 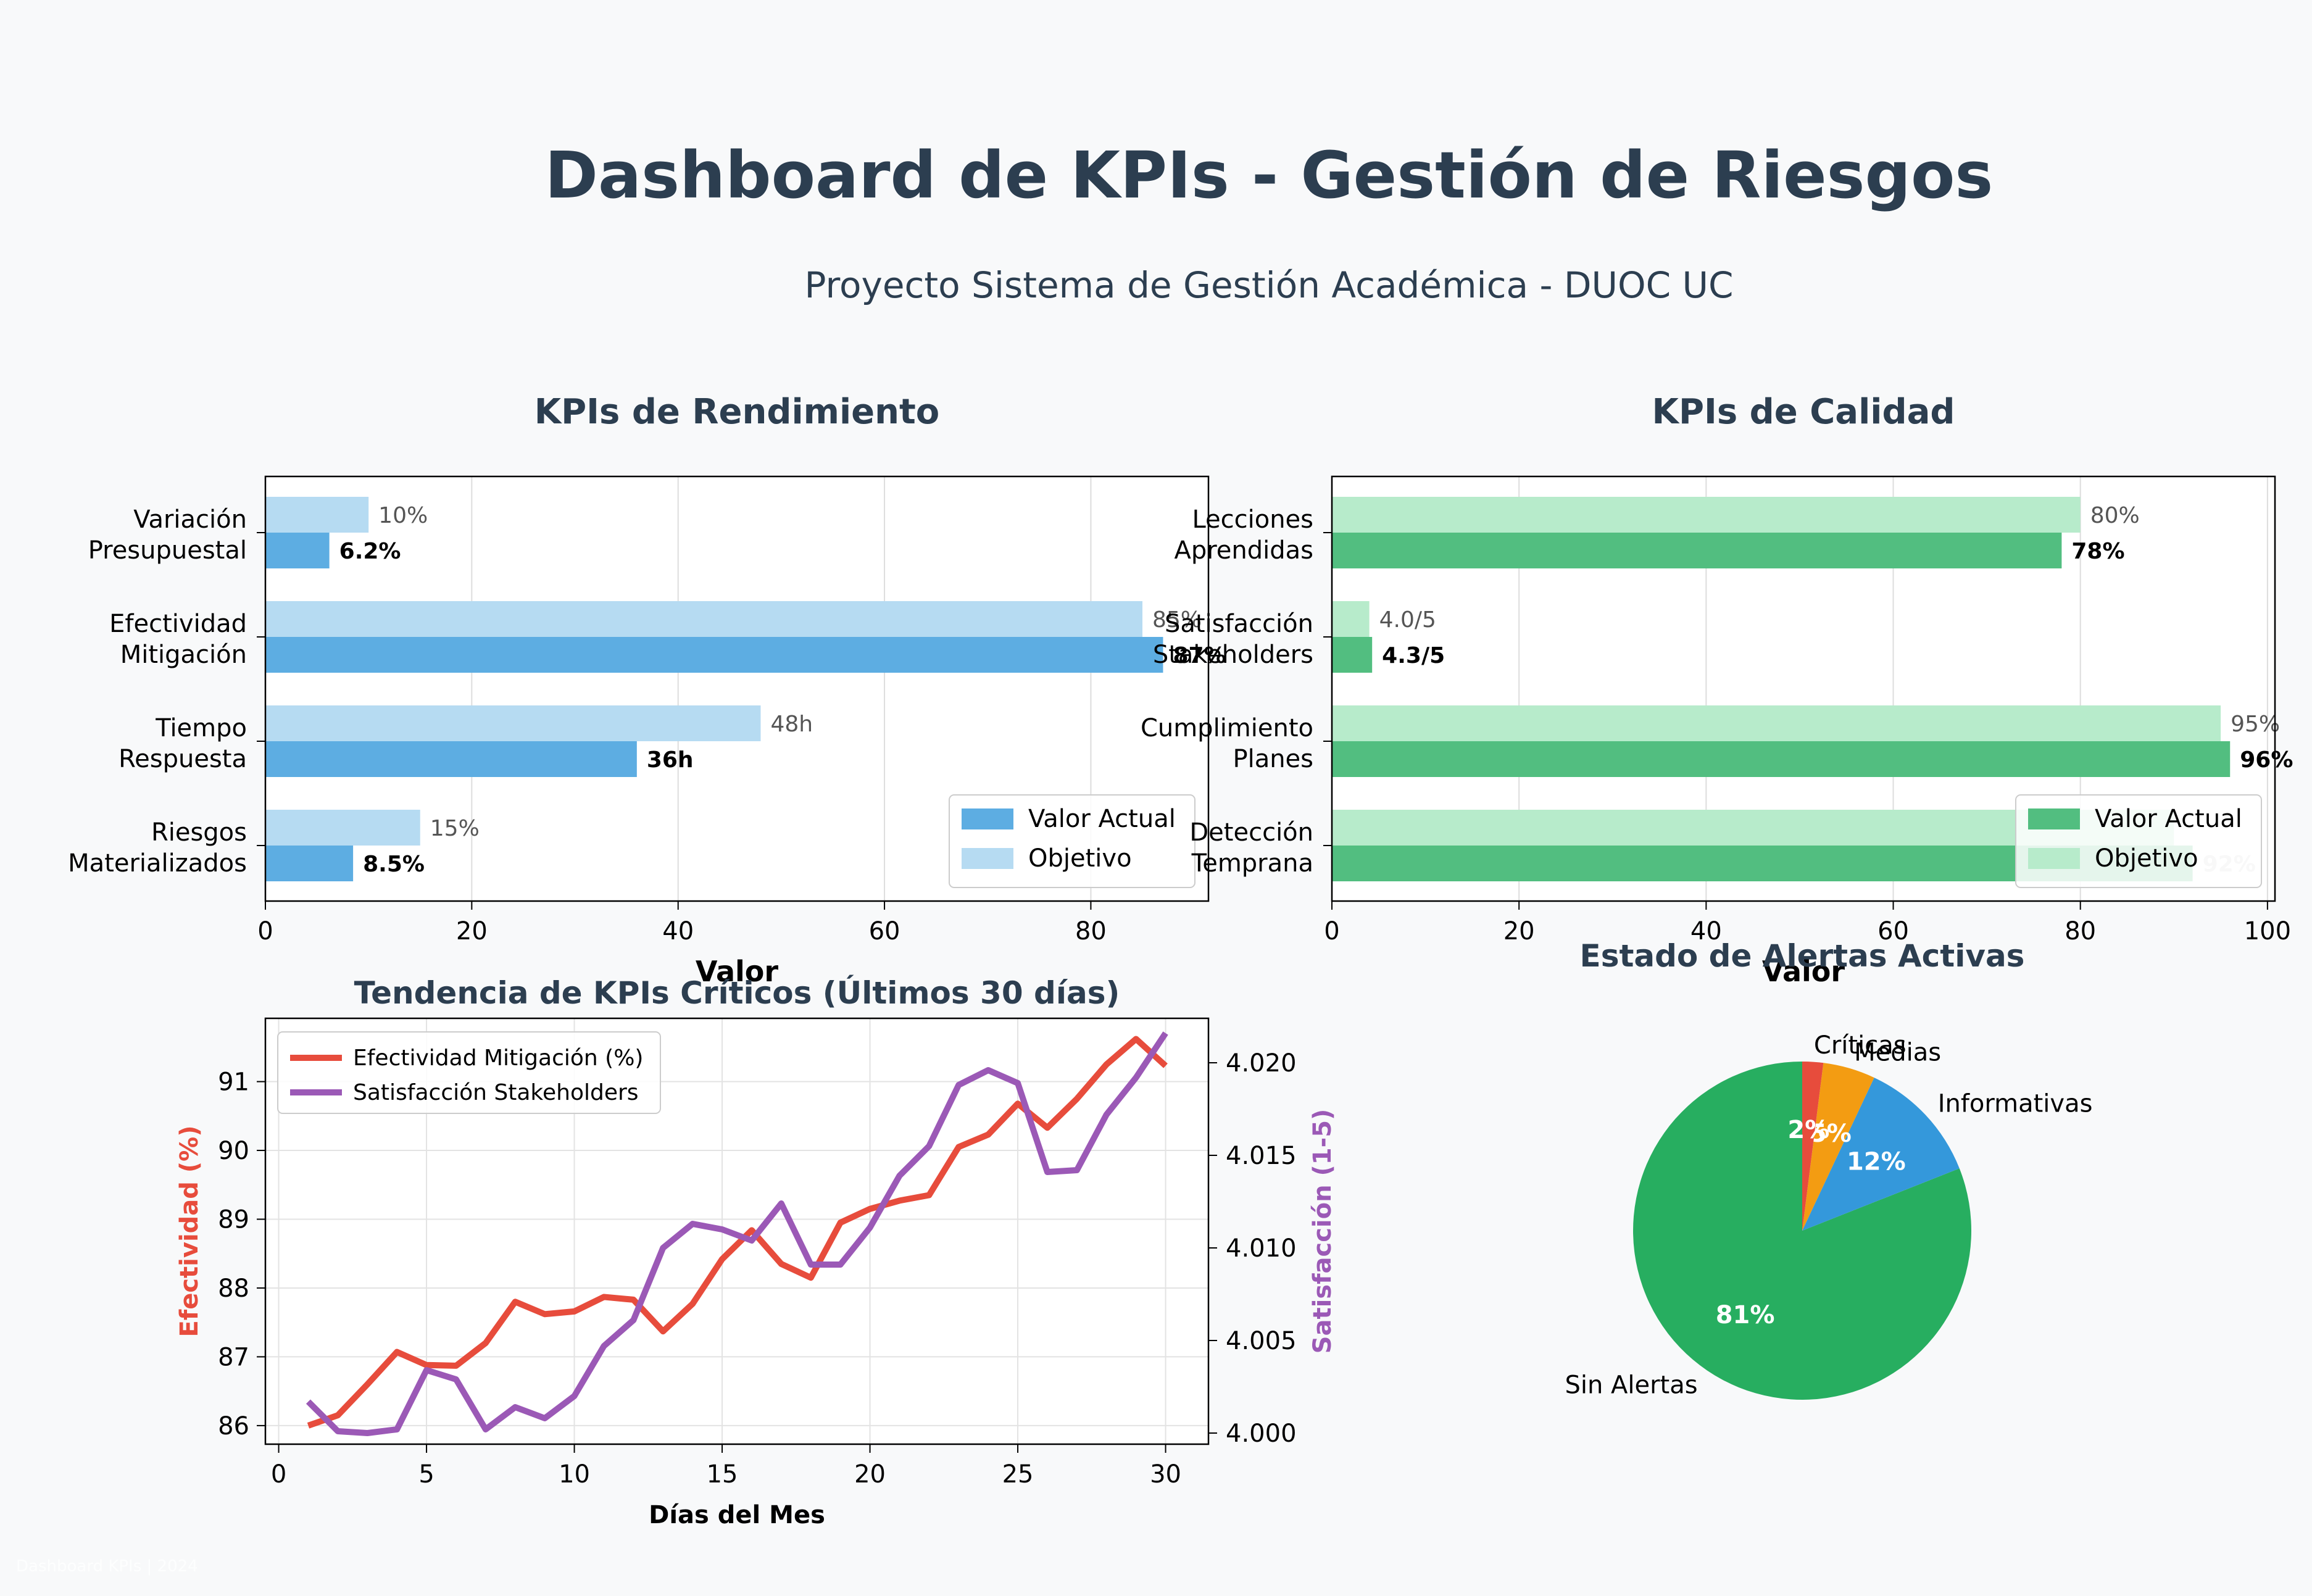 I want to click on x-tick-label: 5, so click(x=426, y=1474).